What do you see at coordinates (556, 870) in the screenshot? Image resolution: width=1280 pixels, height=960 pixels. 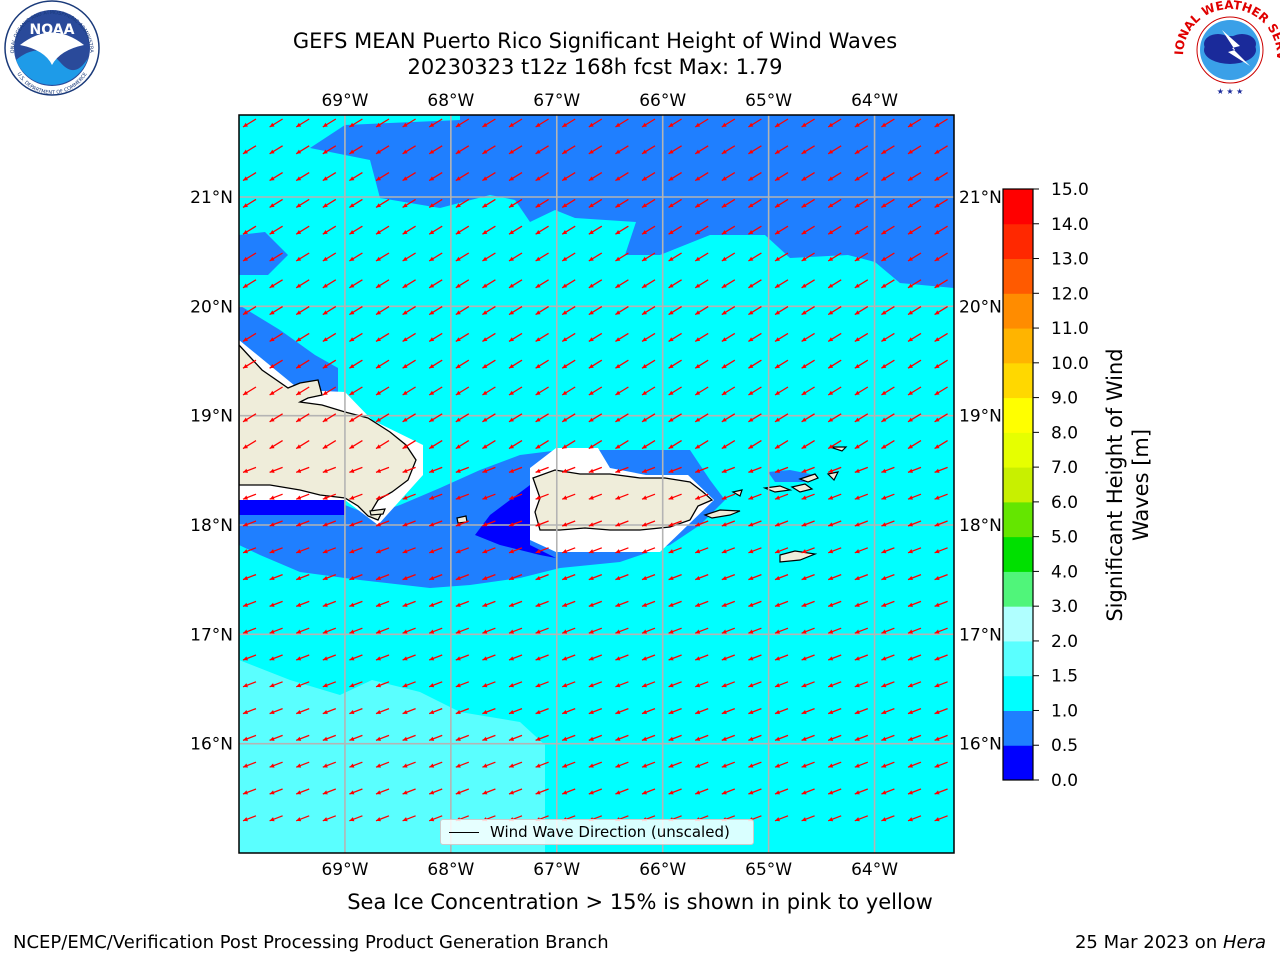 I see `lon-tick-label: 67°W` at bounding box center [556, 870].